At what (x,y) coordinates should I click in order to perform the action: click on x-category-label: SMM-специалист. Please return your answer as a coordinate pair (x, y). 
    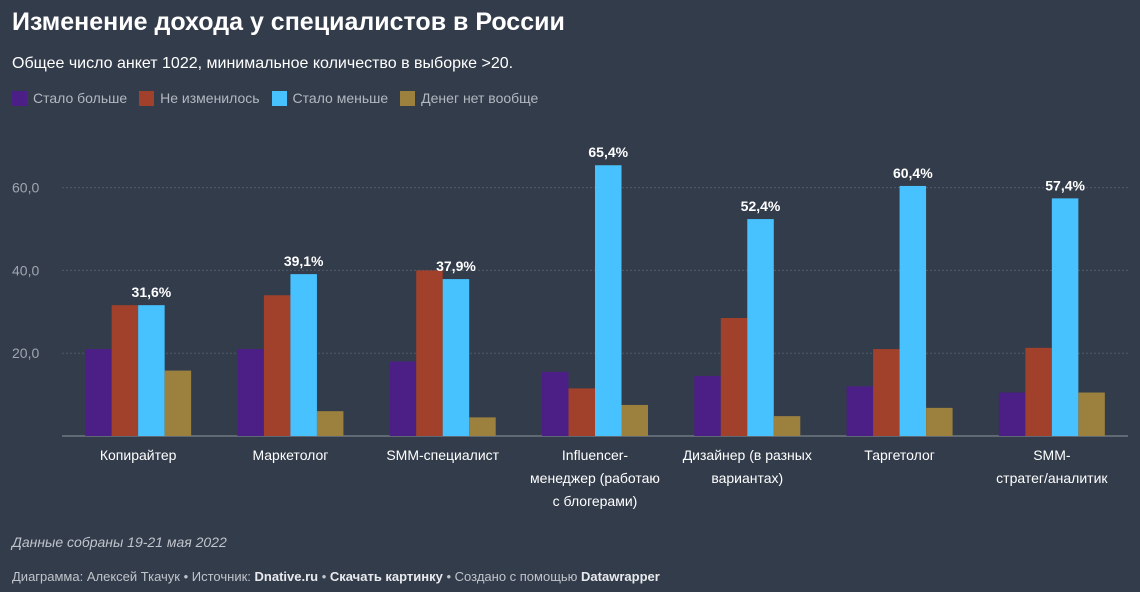
    Looking at the image, I should click on (442, 455).